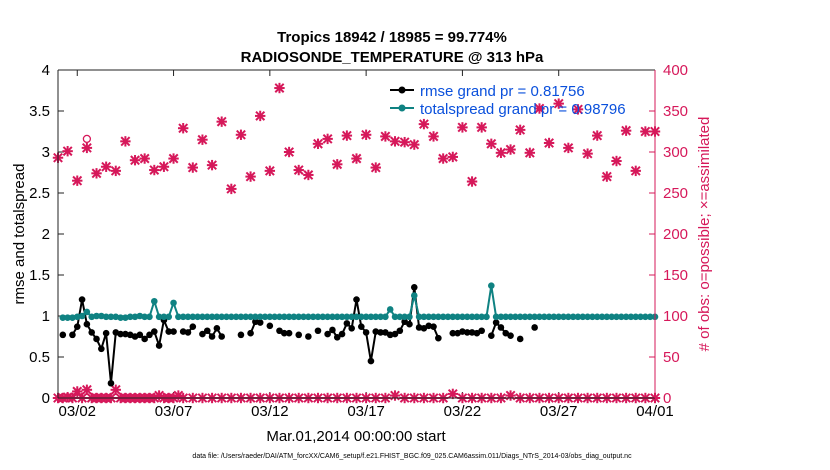 The width and height of the screenshot is (830, 470). Describe the element at coordinates (523, 109) in the screenshot. I see `legend-spread-label: totalspread grand pr = 0.98796` at that location.